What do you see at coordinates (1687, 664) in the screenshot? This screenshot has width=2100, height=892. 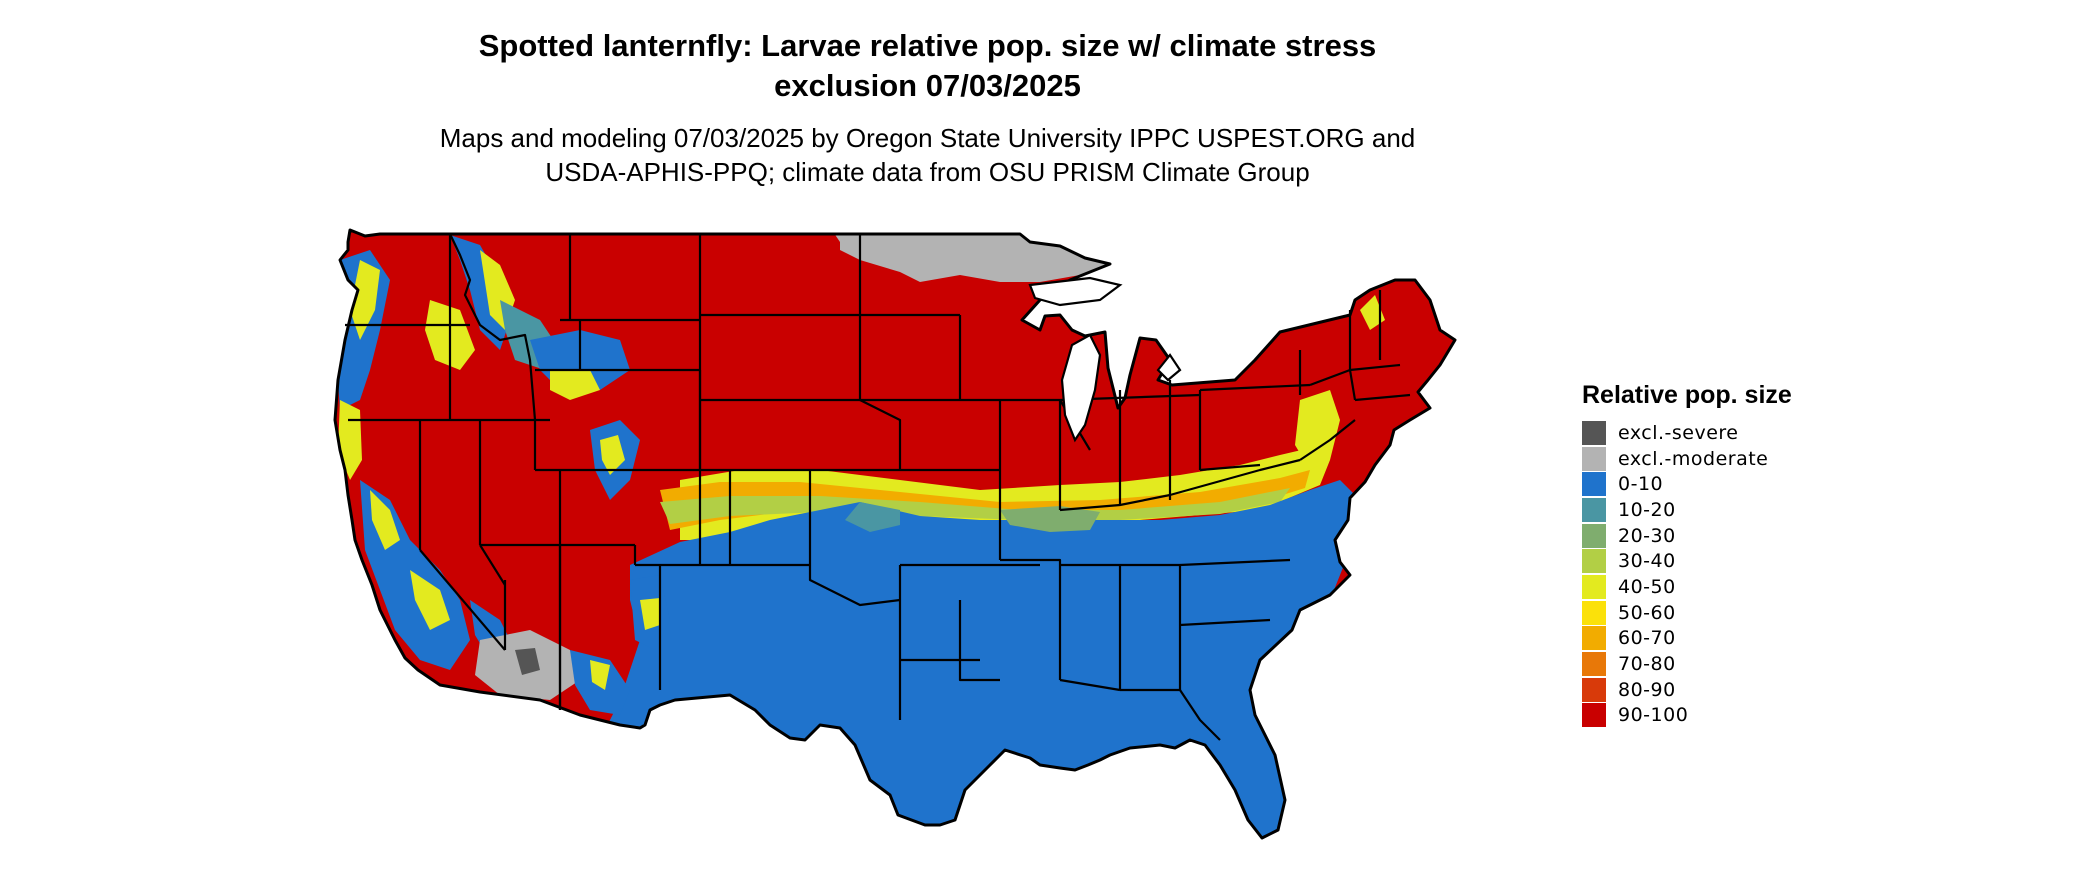 I see `legend-item: 70-80` at bounding box center [1687, 664].